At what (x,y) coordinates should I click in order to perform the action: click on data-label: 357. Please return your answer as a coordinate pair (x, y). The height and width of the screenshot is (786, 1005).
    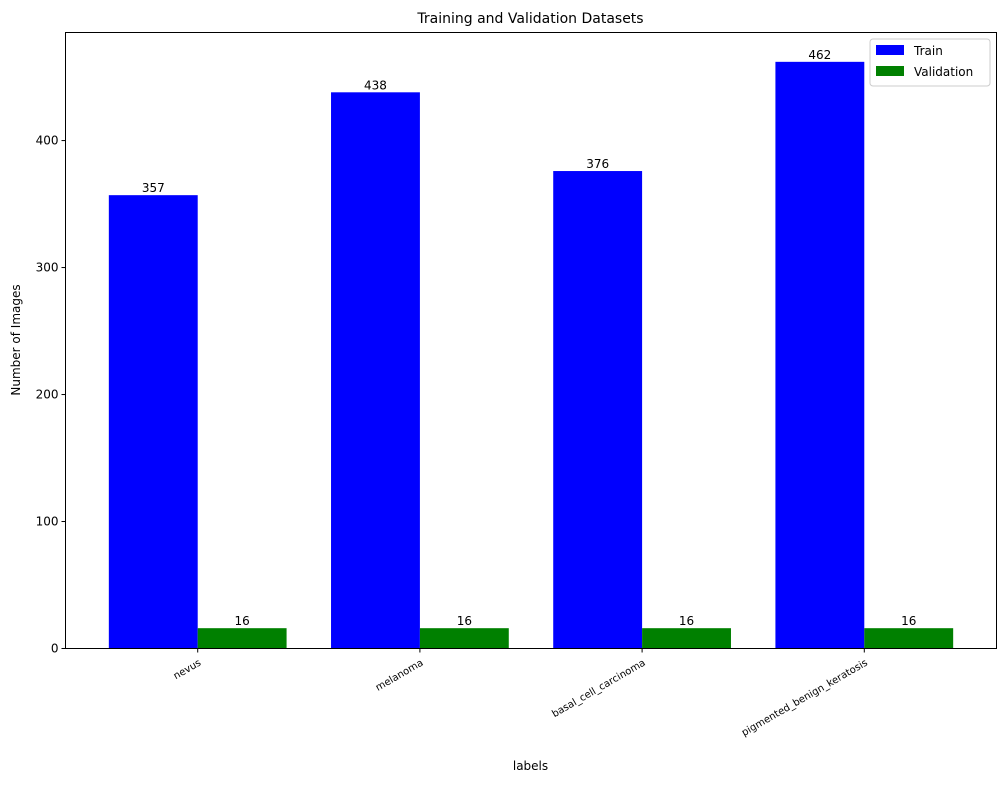
    Looking at the image, I should click on (153, 188).